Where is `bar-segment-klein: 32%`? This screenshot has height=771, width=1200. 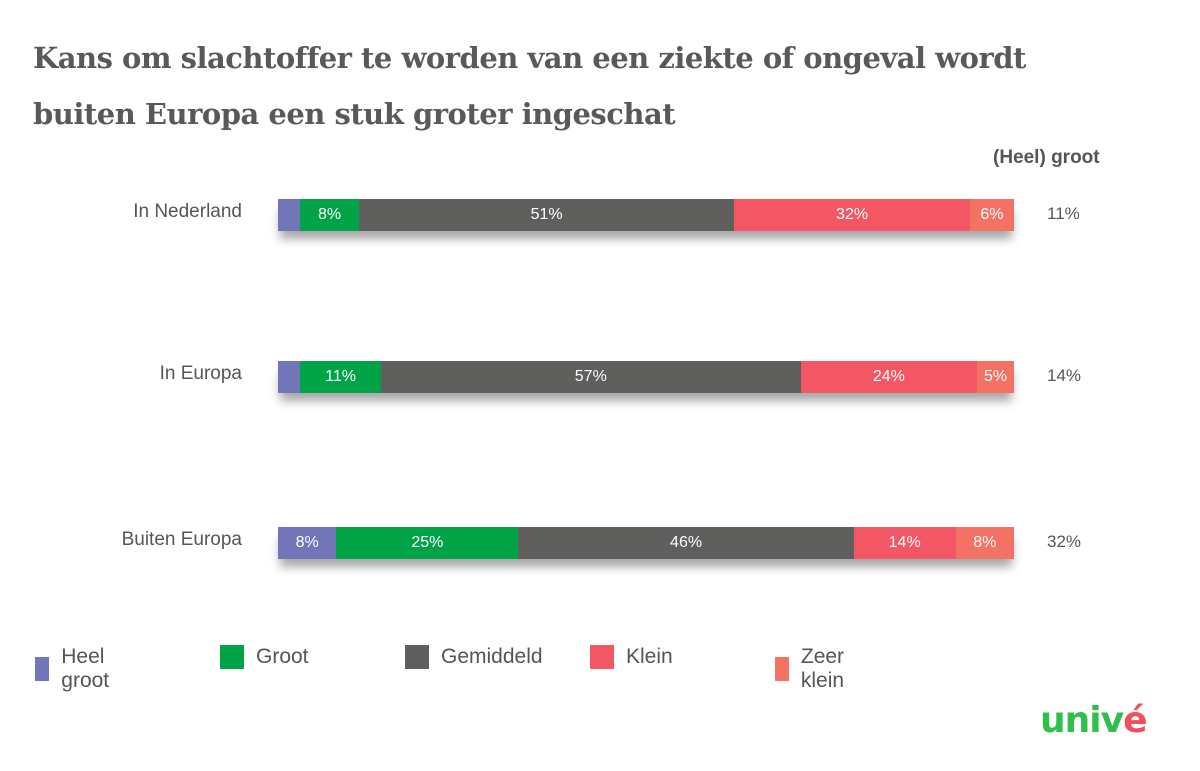 bar-segment-klein: 32% is located at coordinates (852, 215).